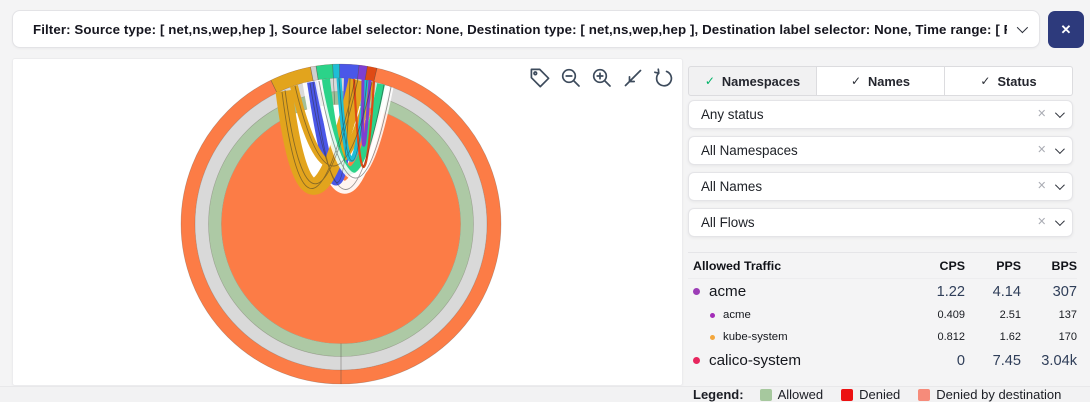 The image size is (1090, 407). Describe the element at coordinates (1010, 315) in the screenshot. I see `pps-value: 2.51` at that location.